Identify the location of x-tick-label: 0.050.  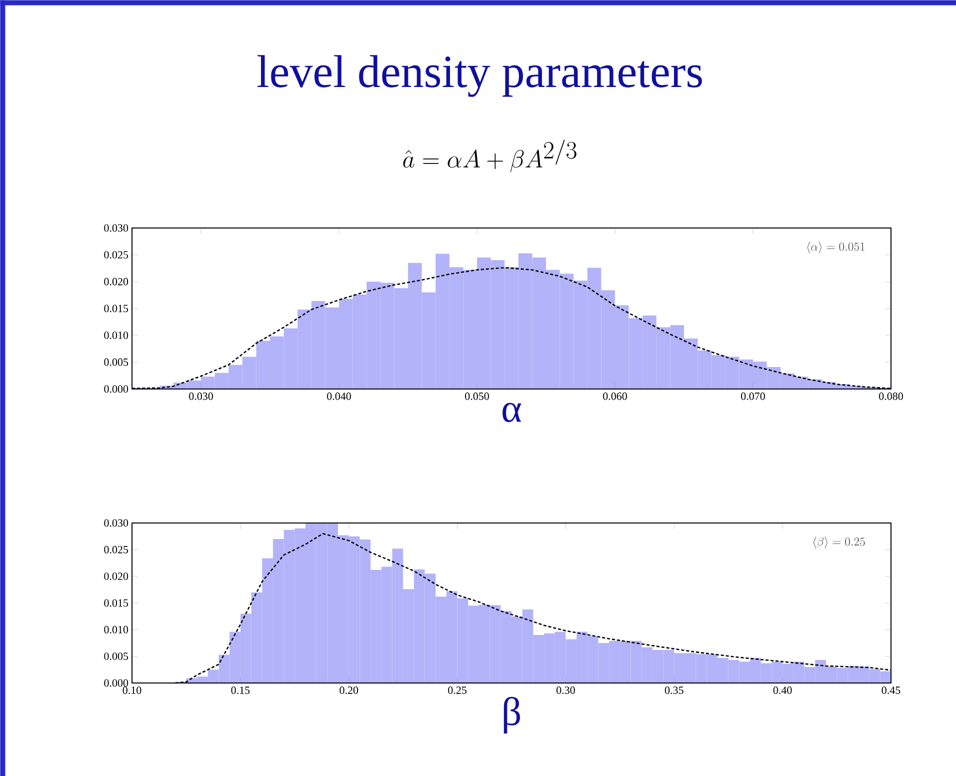
(477, 396).